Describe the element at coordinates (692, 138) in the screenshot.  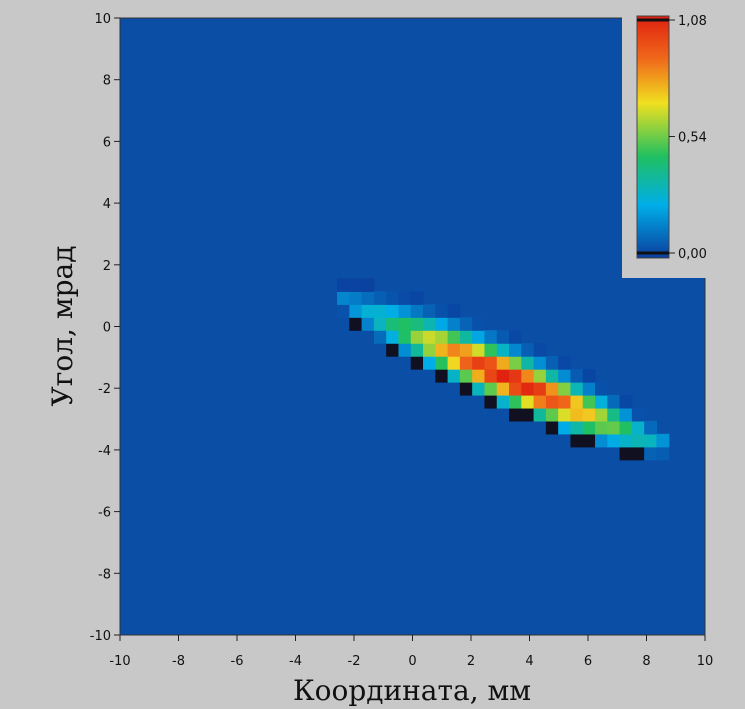
I see `colorbar-tick-label: 0,54` at that location.